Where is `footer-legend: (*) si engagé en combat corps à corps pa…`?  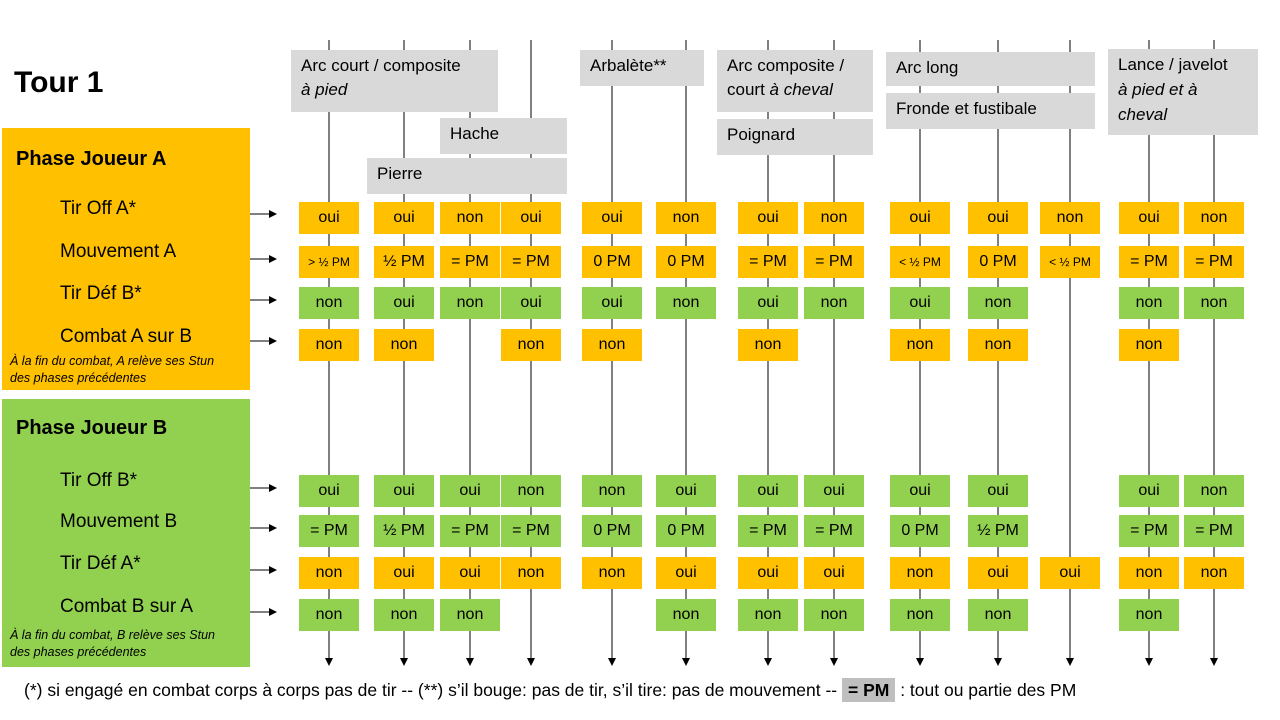
footer-legend: (*) si engagé en combat corps à corps pa… is located at coordinates (550, 690).